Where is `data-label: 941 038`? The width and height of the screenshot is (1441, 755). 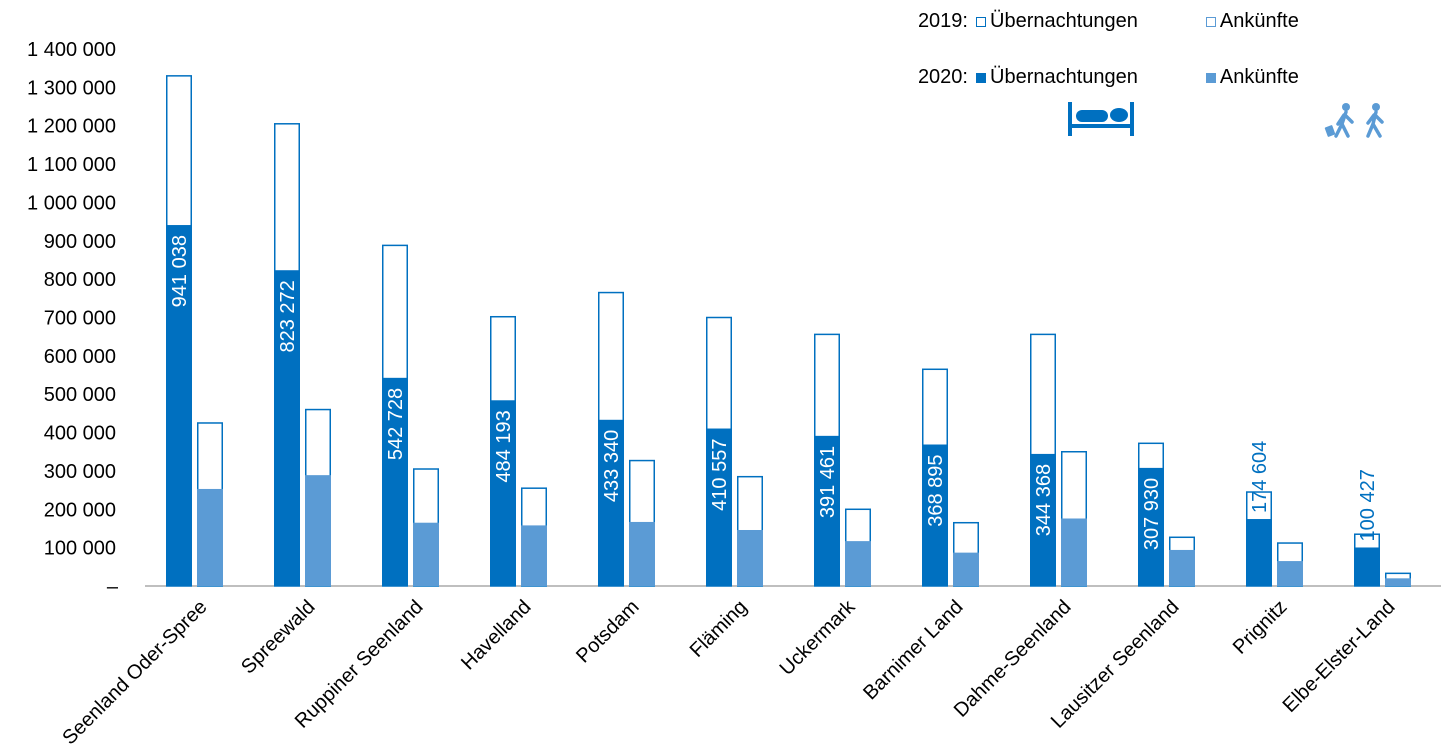
data-label: 941 038 is located at coordinates (180, 271).